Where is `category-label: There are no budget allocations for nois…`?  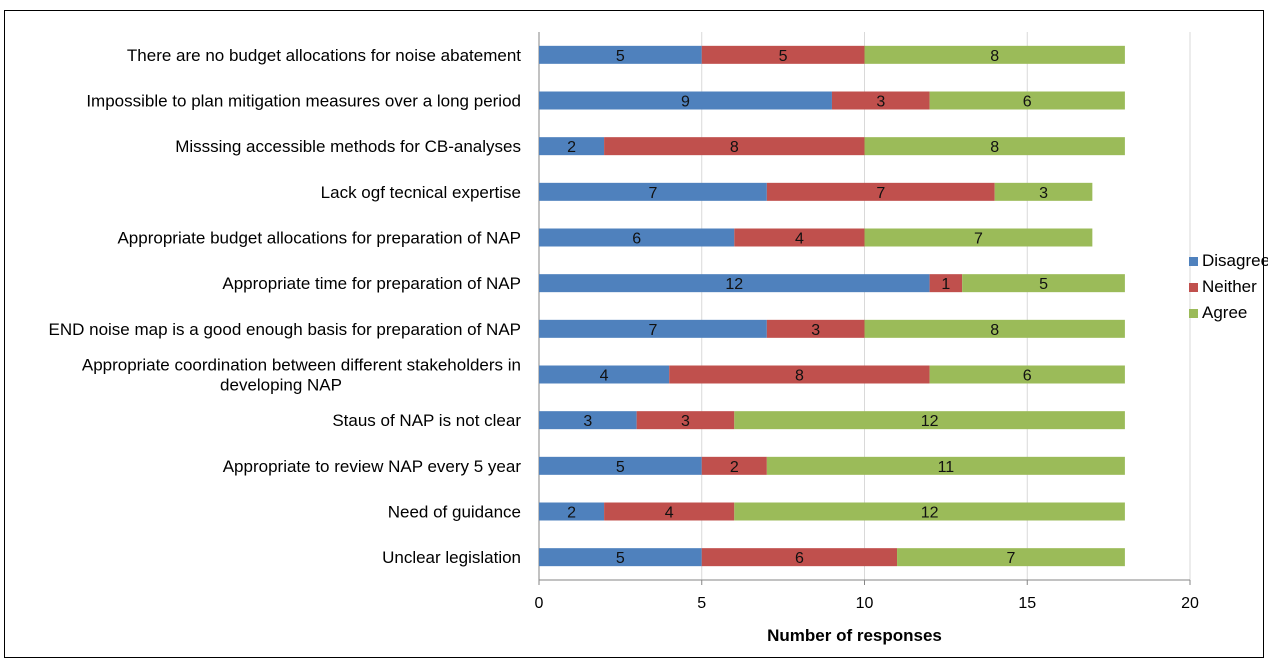
category-label: There are no budget allocations for nois… is located at coordinates (324, 55).